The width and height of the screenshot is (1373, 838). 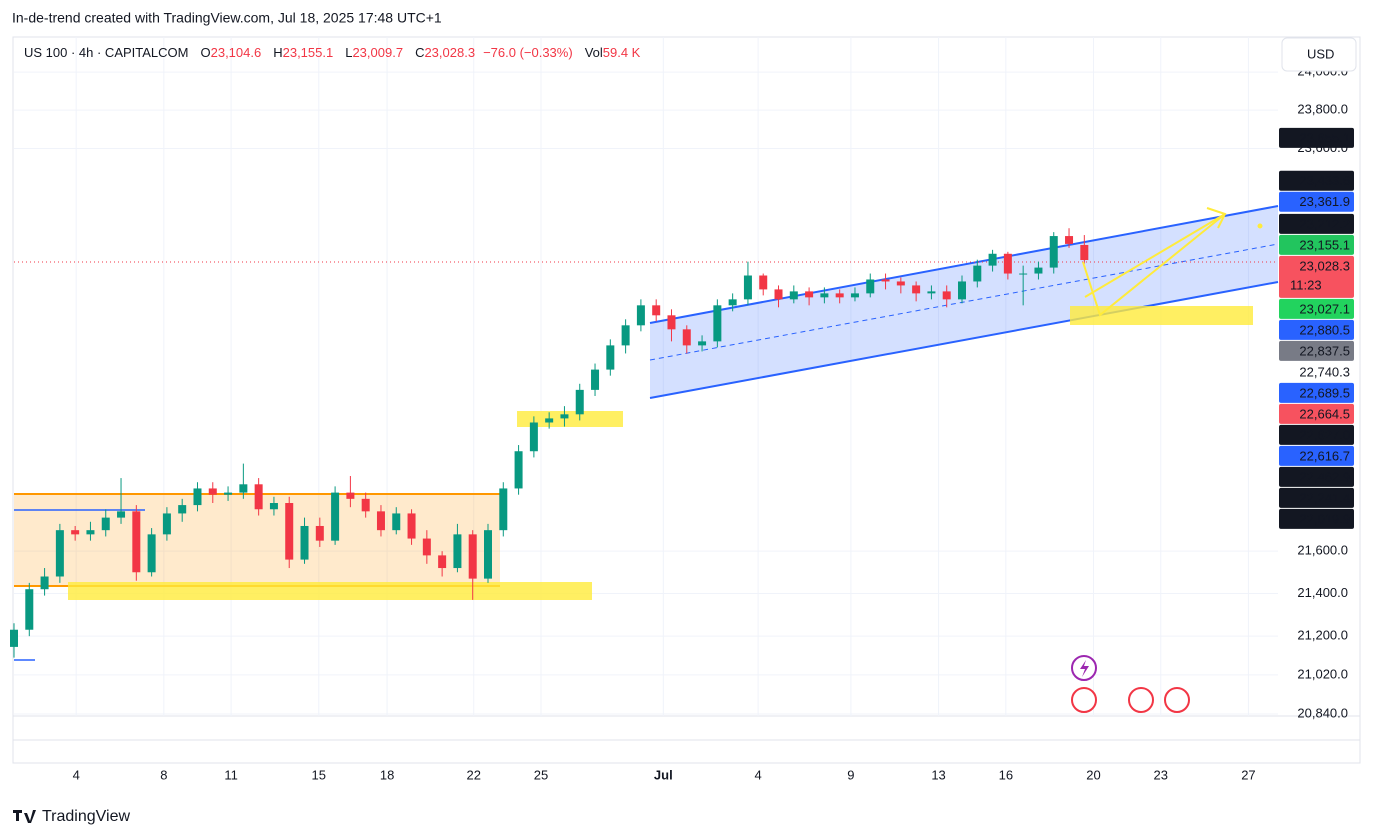 I want to click on price-label: 22,837.5, so click(x=1324, y=350).